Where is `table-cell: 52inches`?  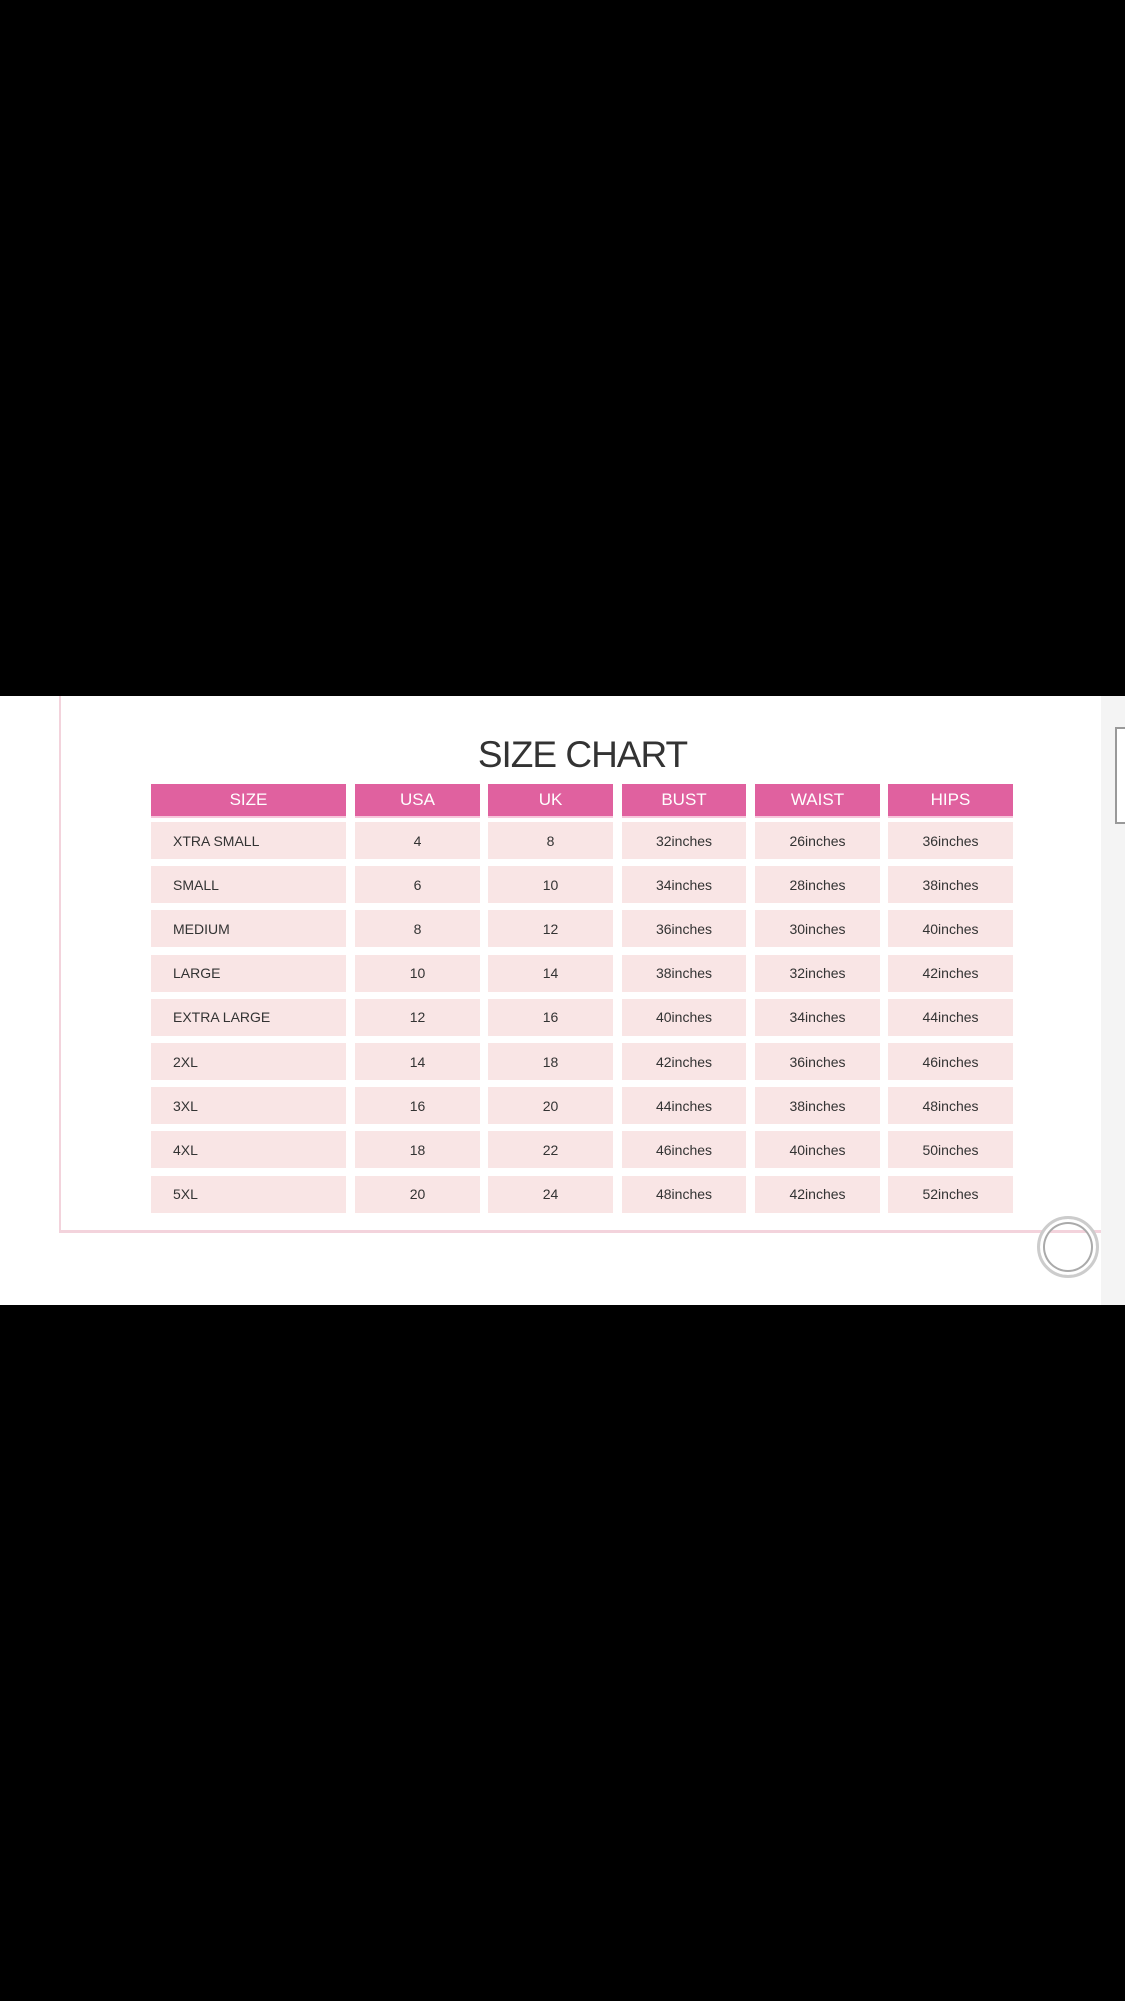
table-cell: 52inches is located at coordinates (950, 1194).